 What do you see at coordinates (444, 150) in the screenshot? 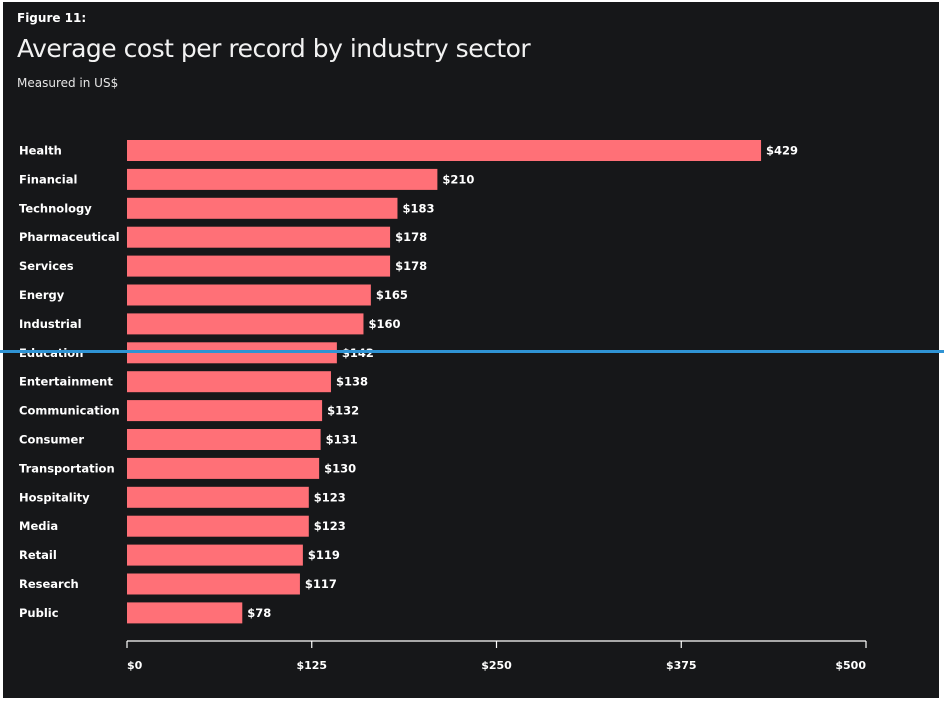
I see `bar-health` at bounding box center [444, 150].